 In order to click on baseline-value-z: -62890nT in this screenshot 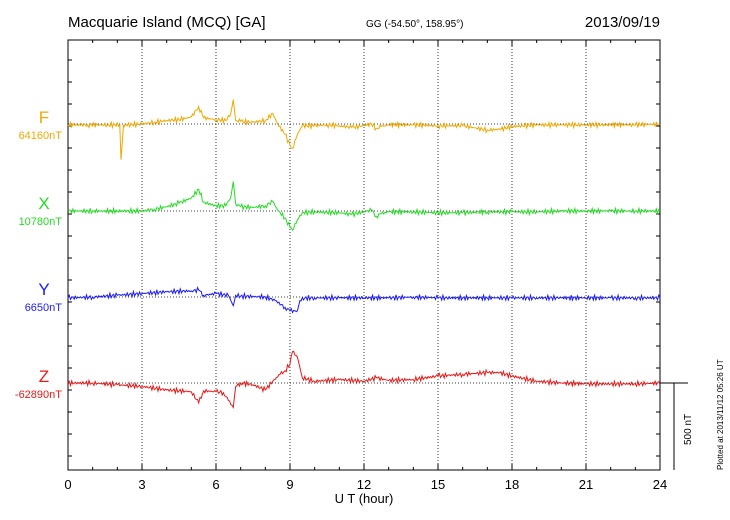, I will do `click(38, 395)`.